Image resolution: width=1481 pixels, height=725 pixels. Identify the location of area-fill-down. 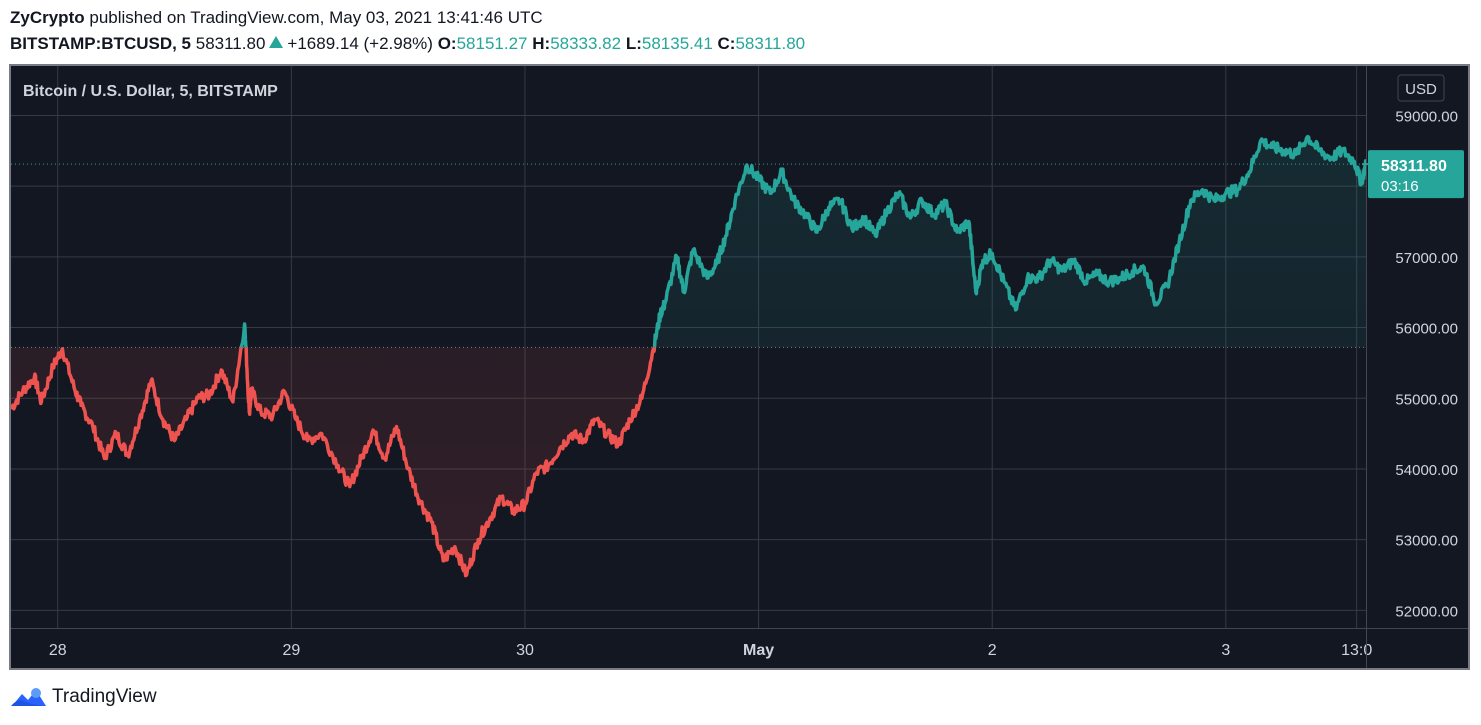
(333, 461).